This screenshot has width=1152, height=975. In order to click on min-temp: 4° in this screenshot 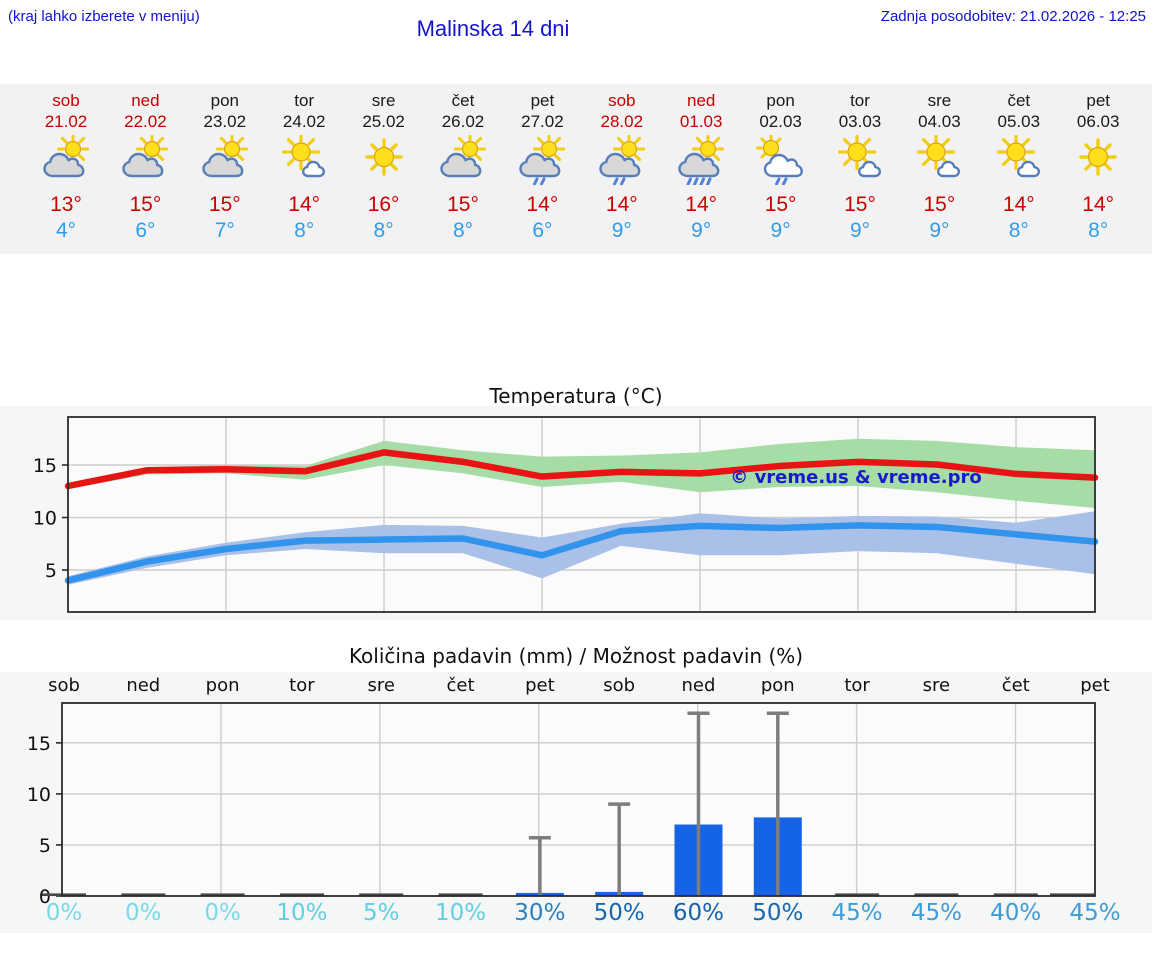, I will do `click(66, 230)`.